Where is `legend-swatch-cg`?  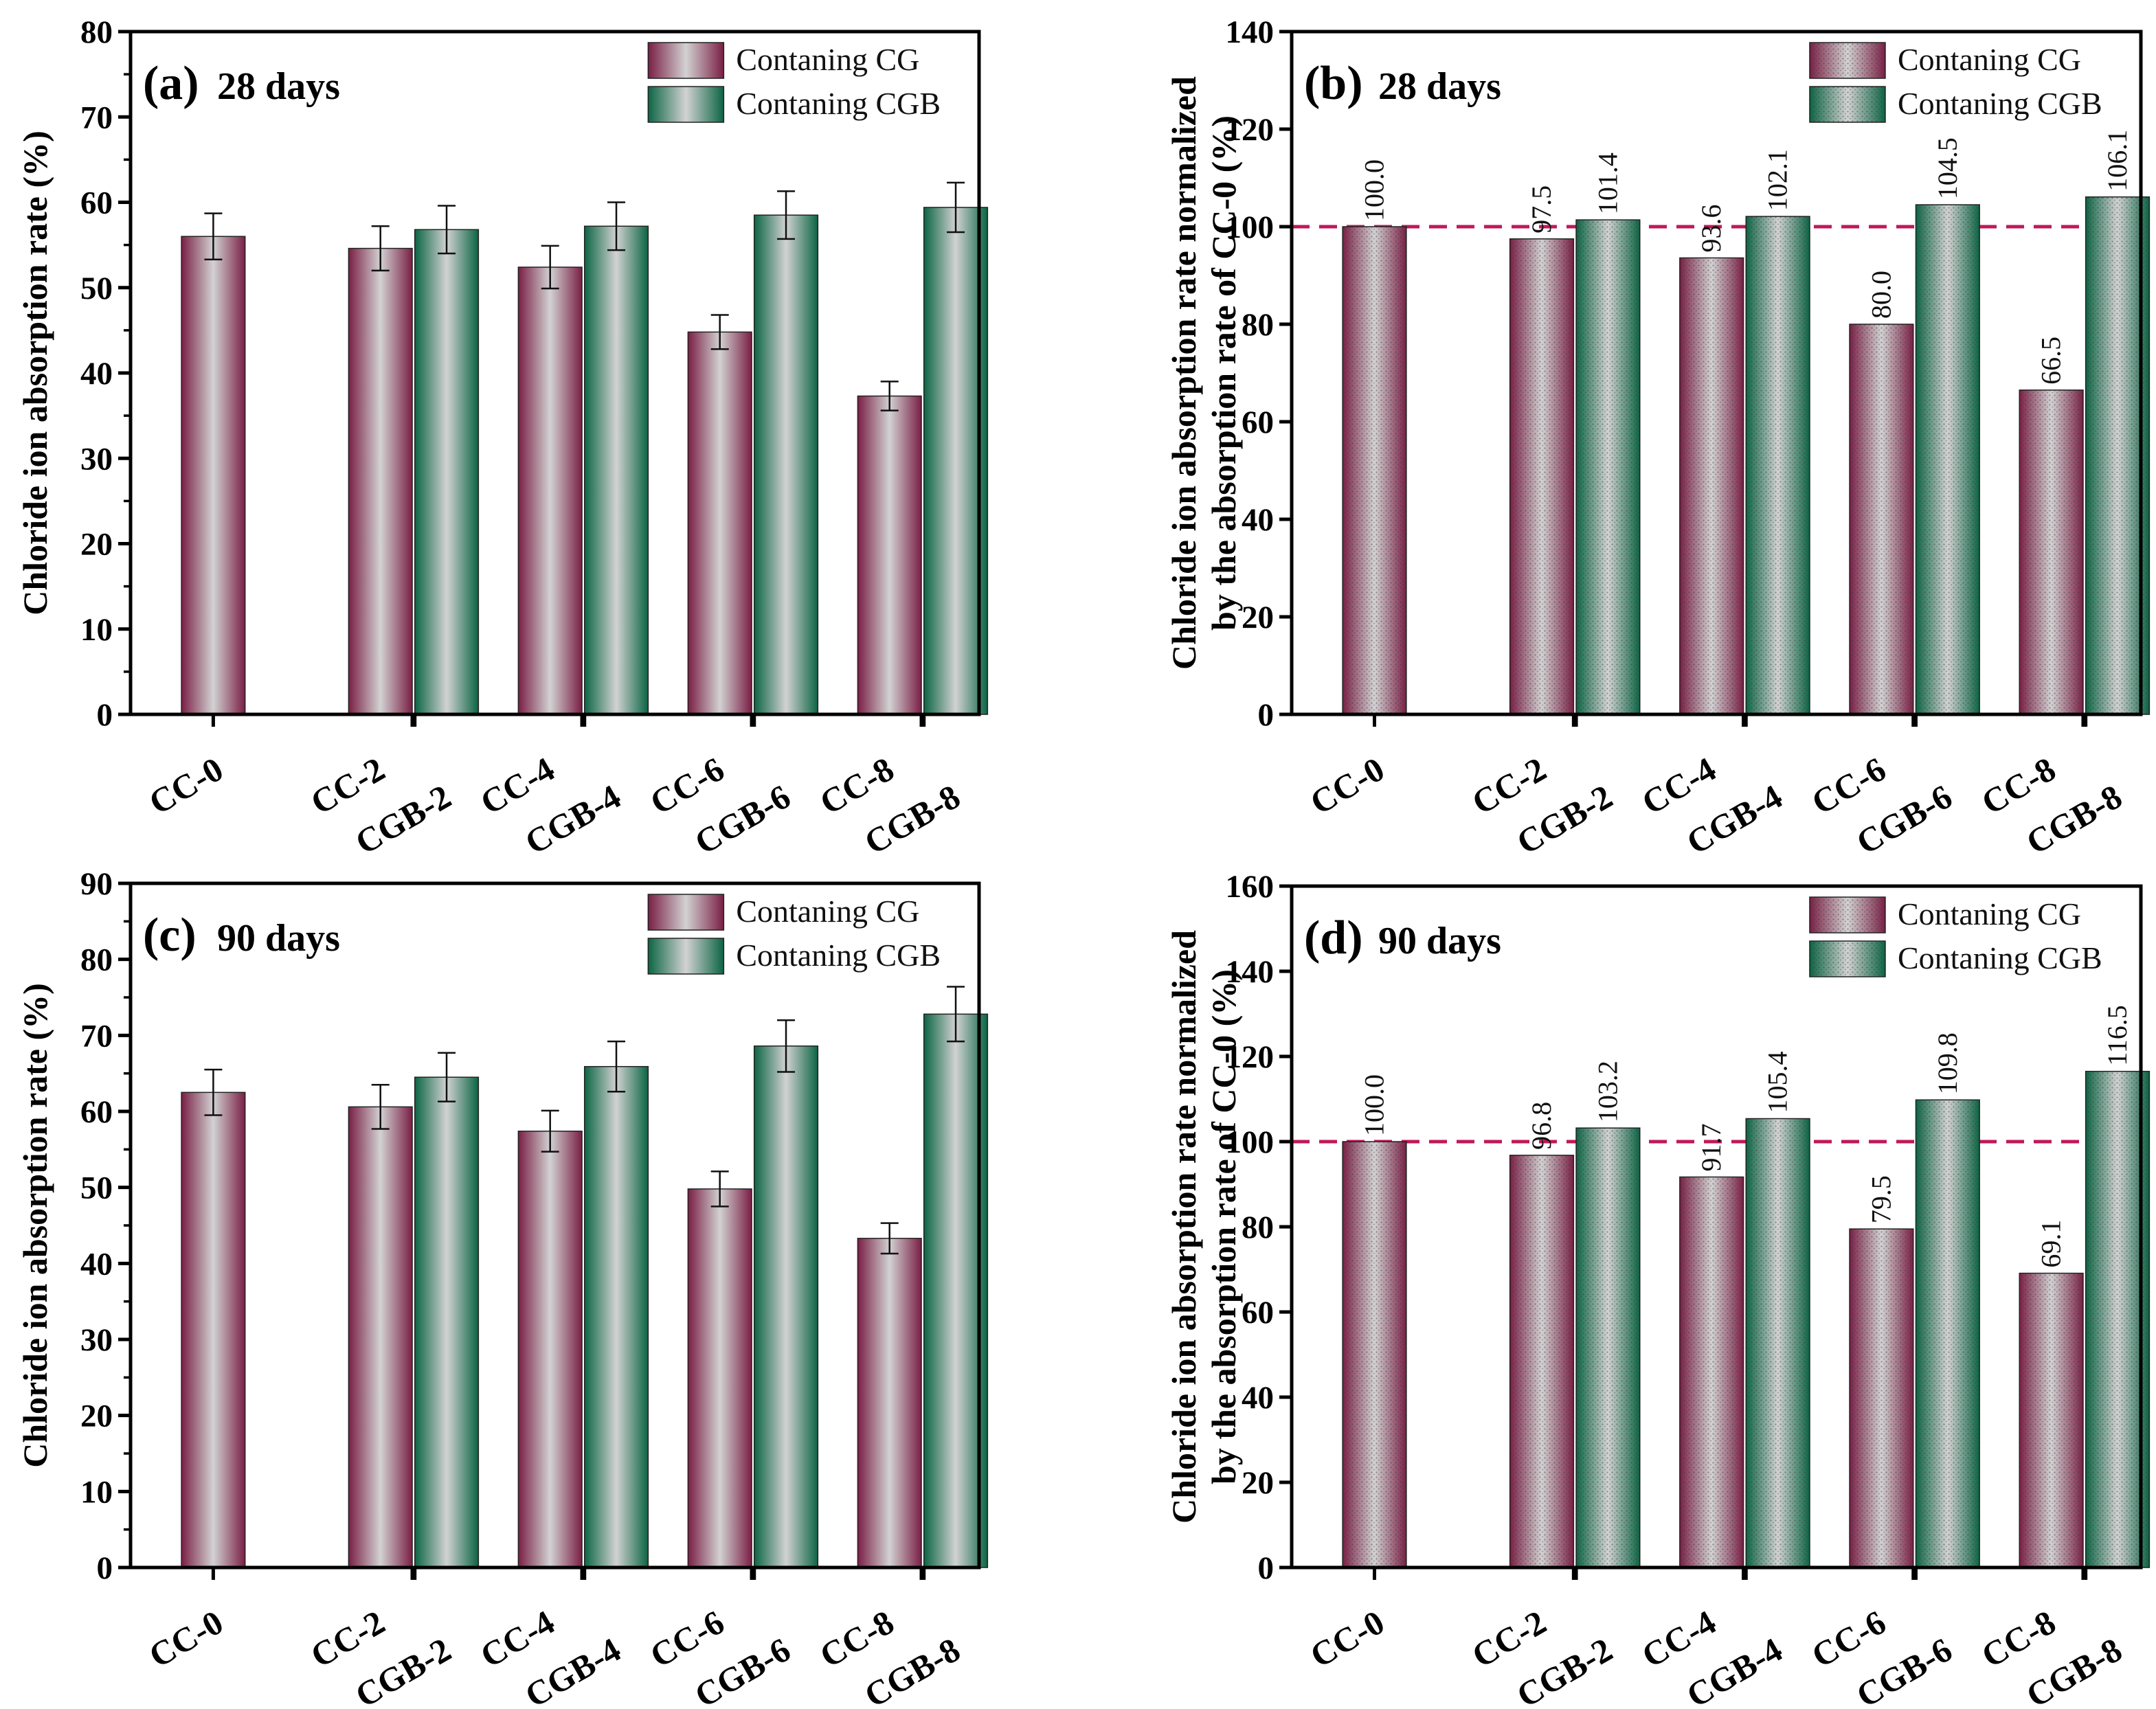 legend-swatch-cg is located at coordinates (686, 912).